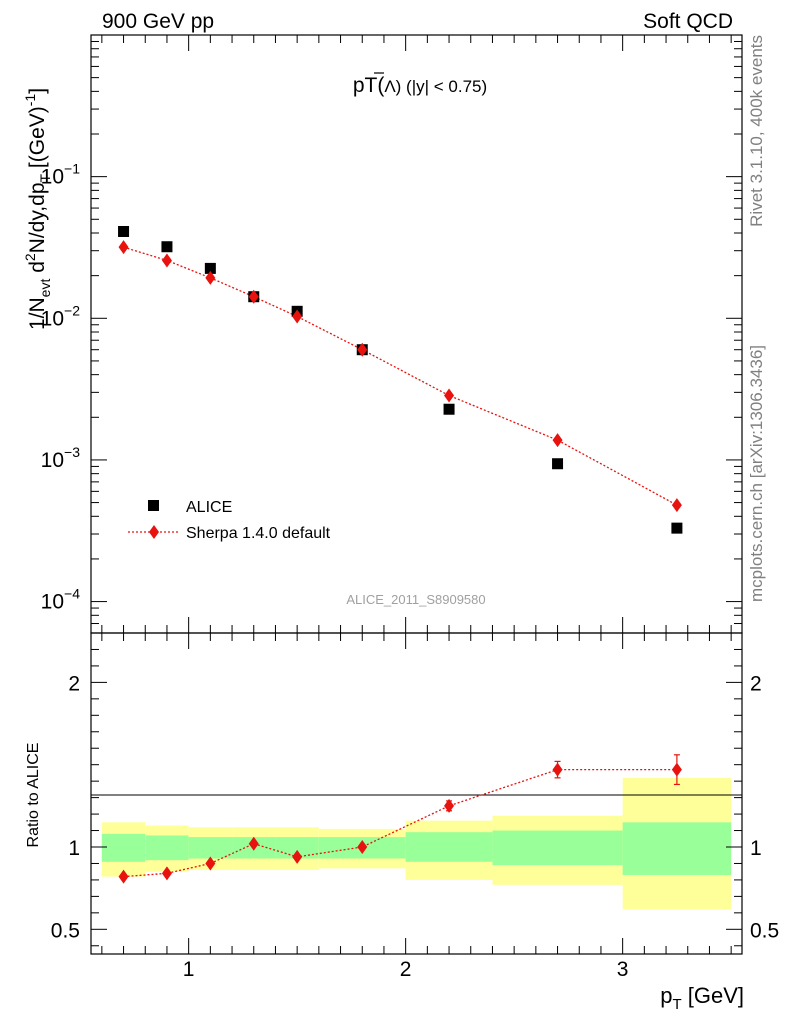 This screenshot has width=786, height=1024. What do you see at coordinates (209, 507) in the screenshot?
I see `legend-label-alice: ALICE` at bounding box center [209, 507].